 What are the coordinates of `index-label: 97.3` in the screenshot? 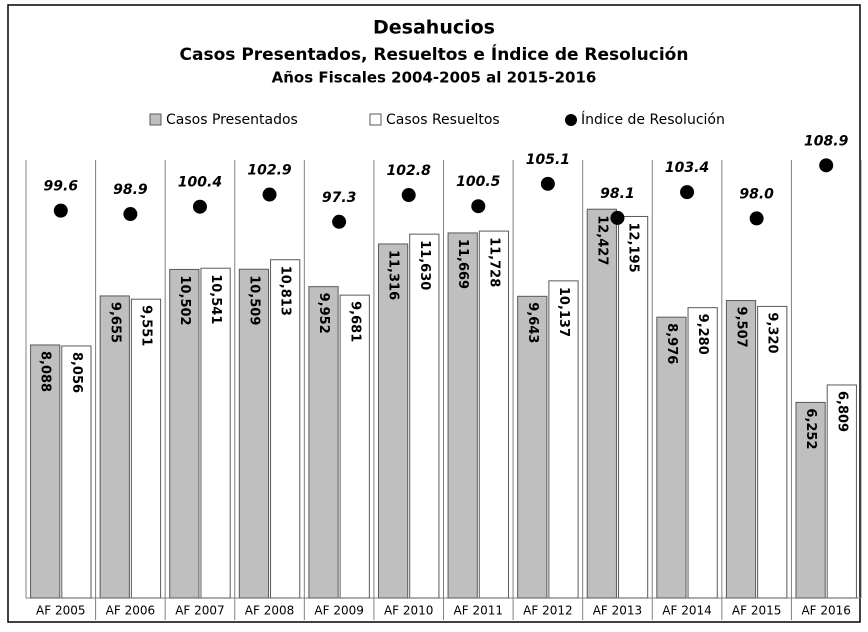 It's located at (339, 198).